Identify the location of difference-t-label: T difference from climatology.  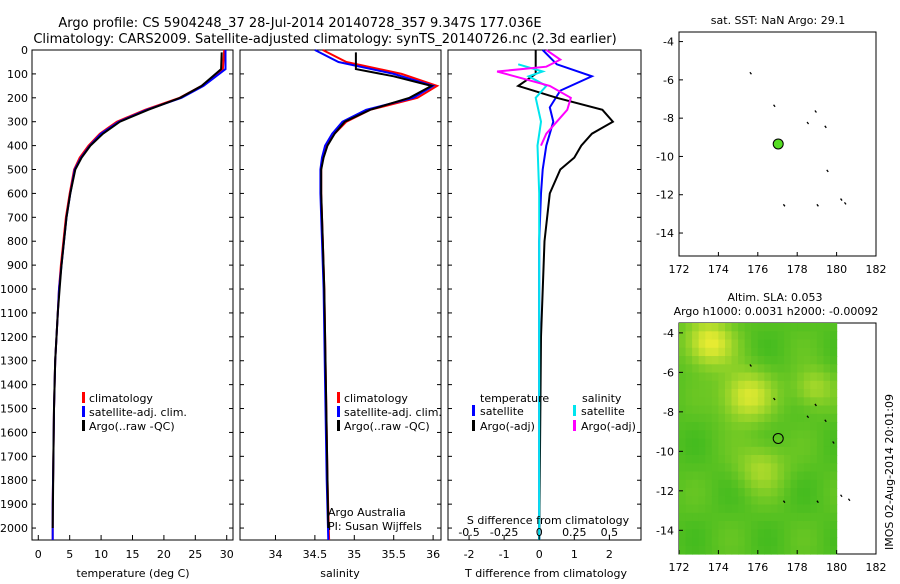
(545, 573).